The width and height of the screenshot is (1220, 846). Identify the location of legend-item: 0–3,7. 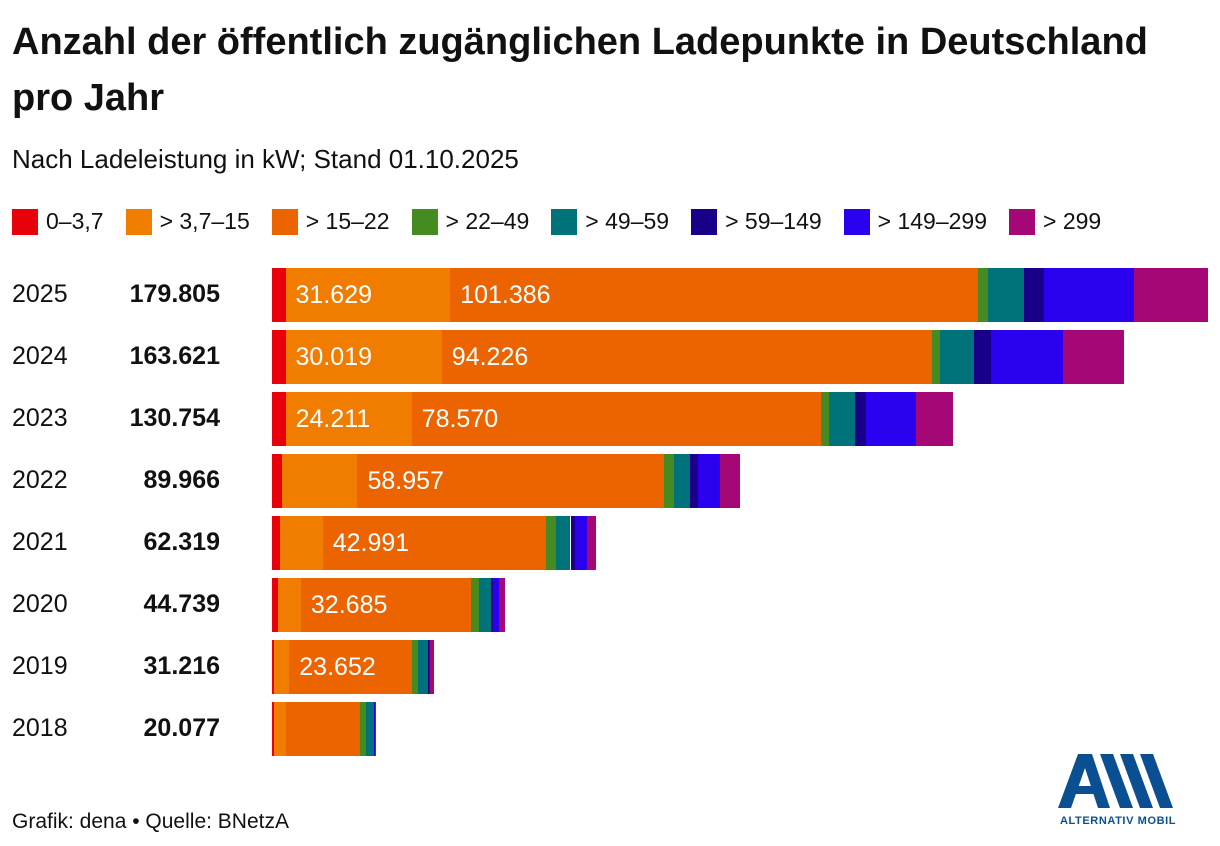
(58, 221).